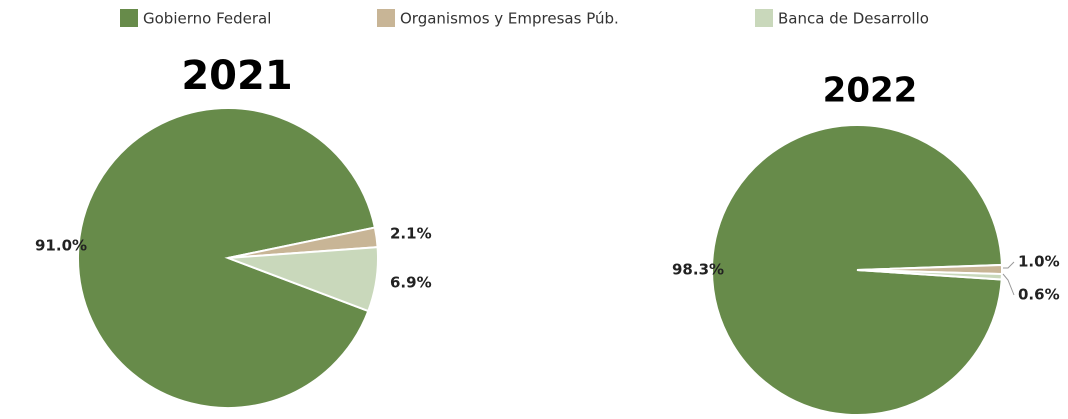 Image resolution: width=1068 pixels, height=419 pixels. I want to click on legend-label: Gobierno Federal, so click(207, 19).